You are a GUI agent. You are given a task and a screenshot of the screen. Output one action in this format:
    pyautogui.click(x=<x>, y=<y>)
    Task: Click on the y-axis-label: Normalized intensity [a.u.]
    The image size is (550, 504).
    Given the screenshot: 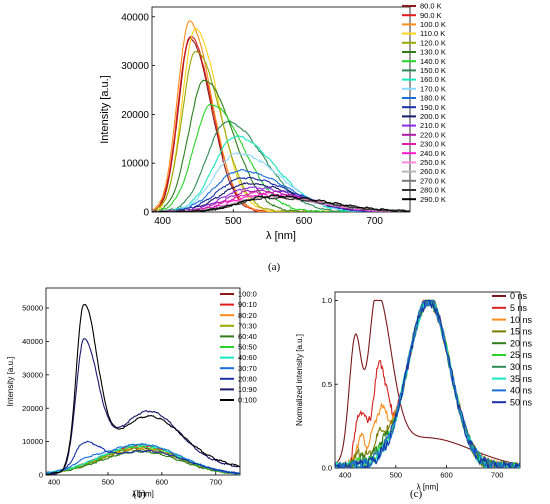 What is the action you would take?
    pyautogui.click(x=299, y=380)
    